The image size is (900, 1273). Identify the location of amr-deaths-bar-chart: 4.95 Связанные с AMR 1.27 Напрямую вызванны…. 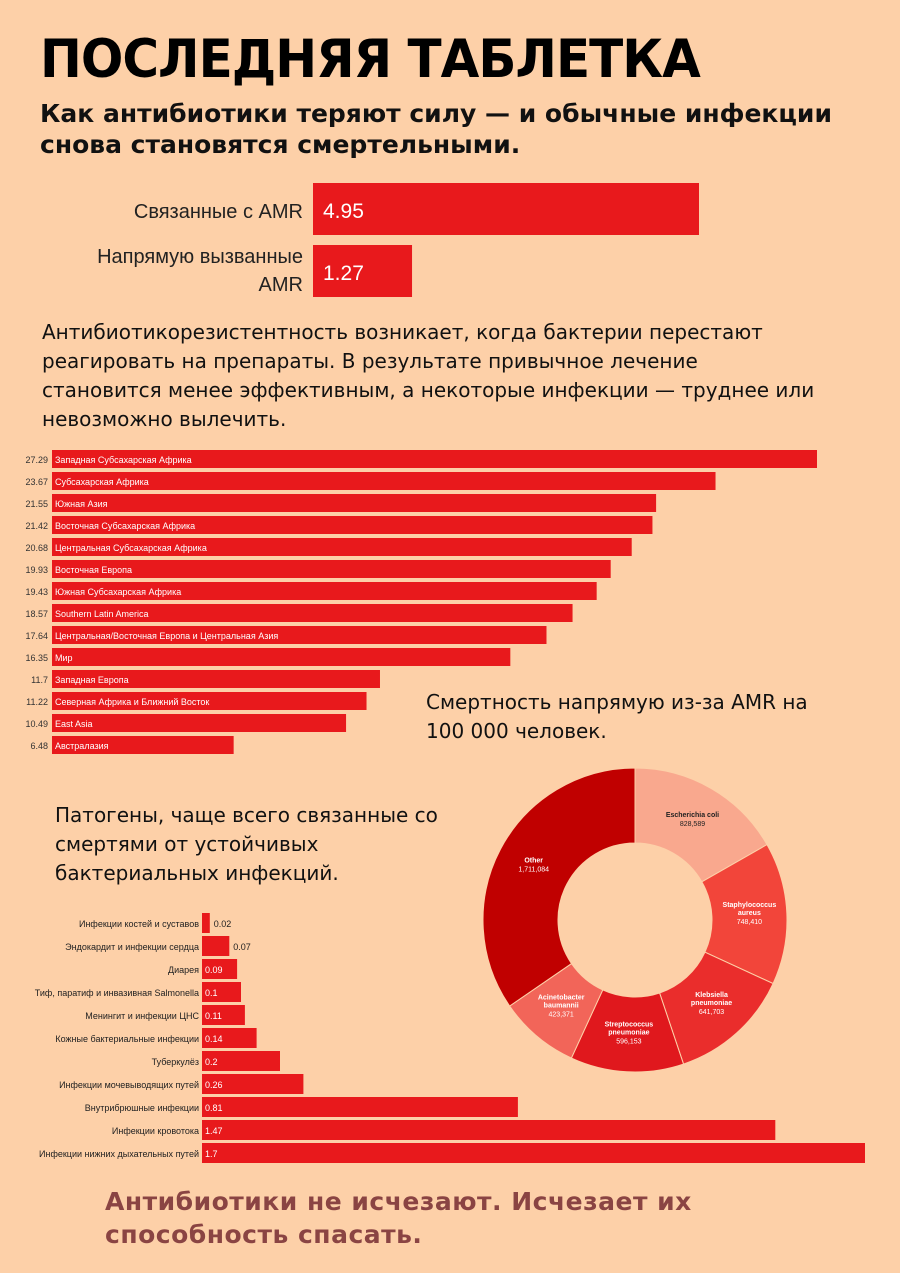
(398, 240).